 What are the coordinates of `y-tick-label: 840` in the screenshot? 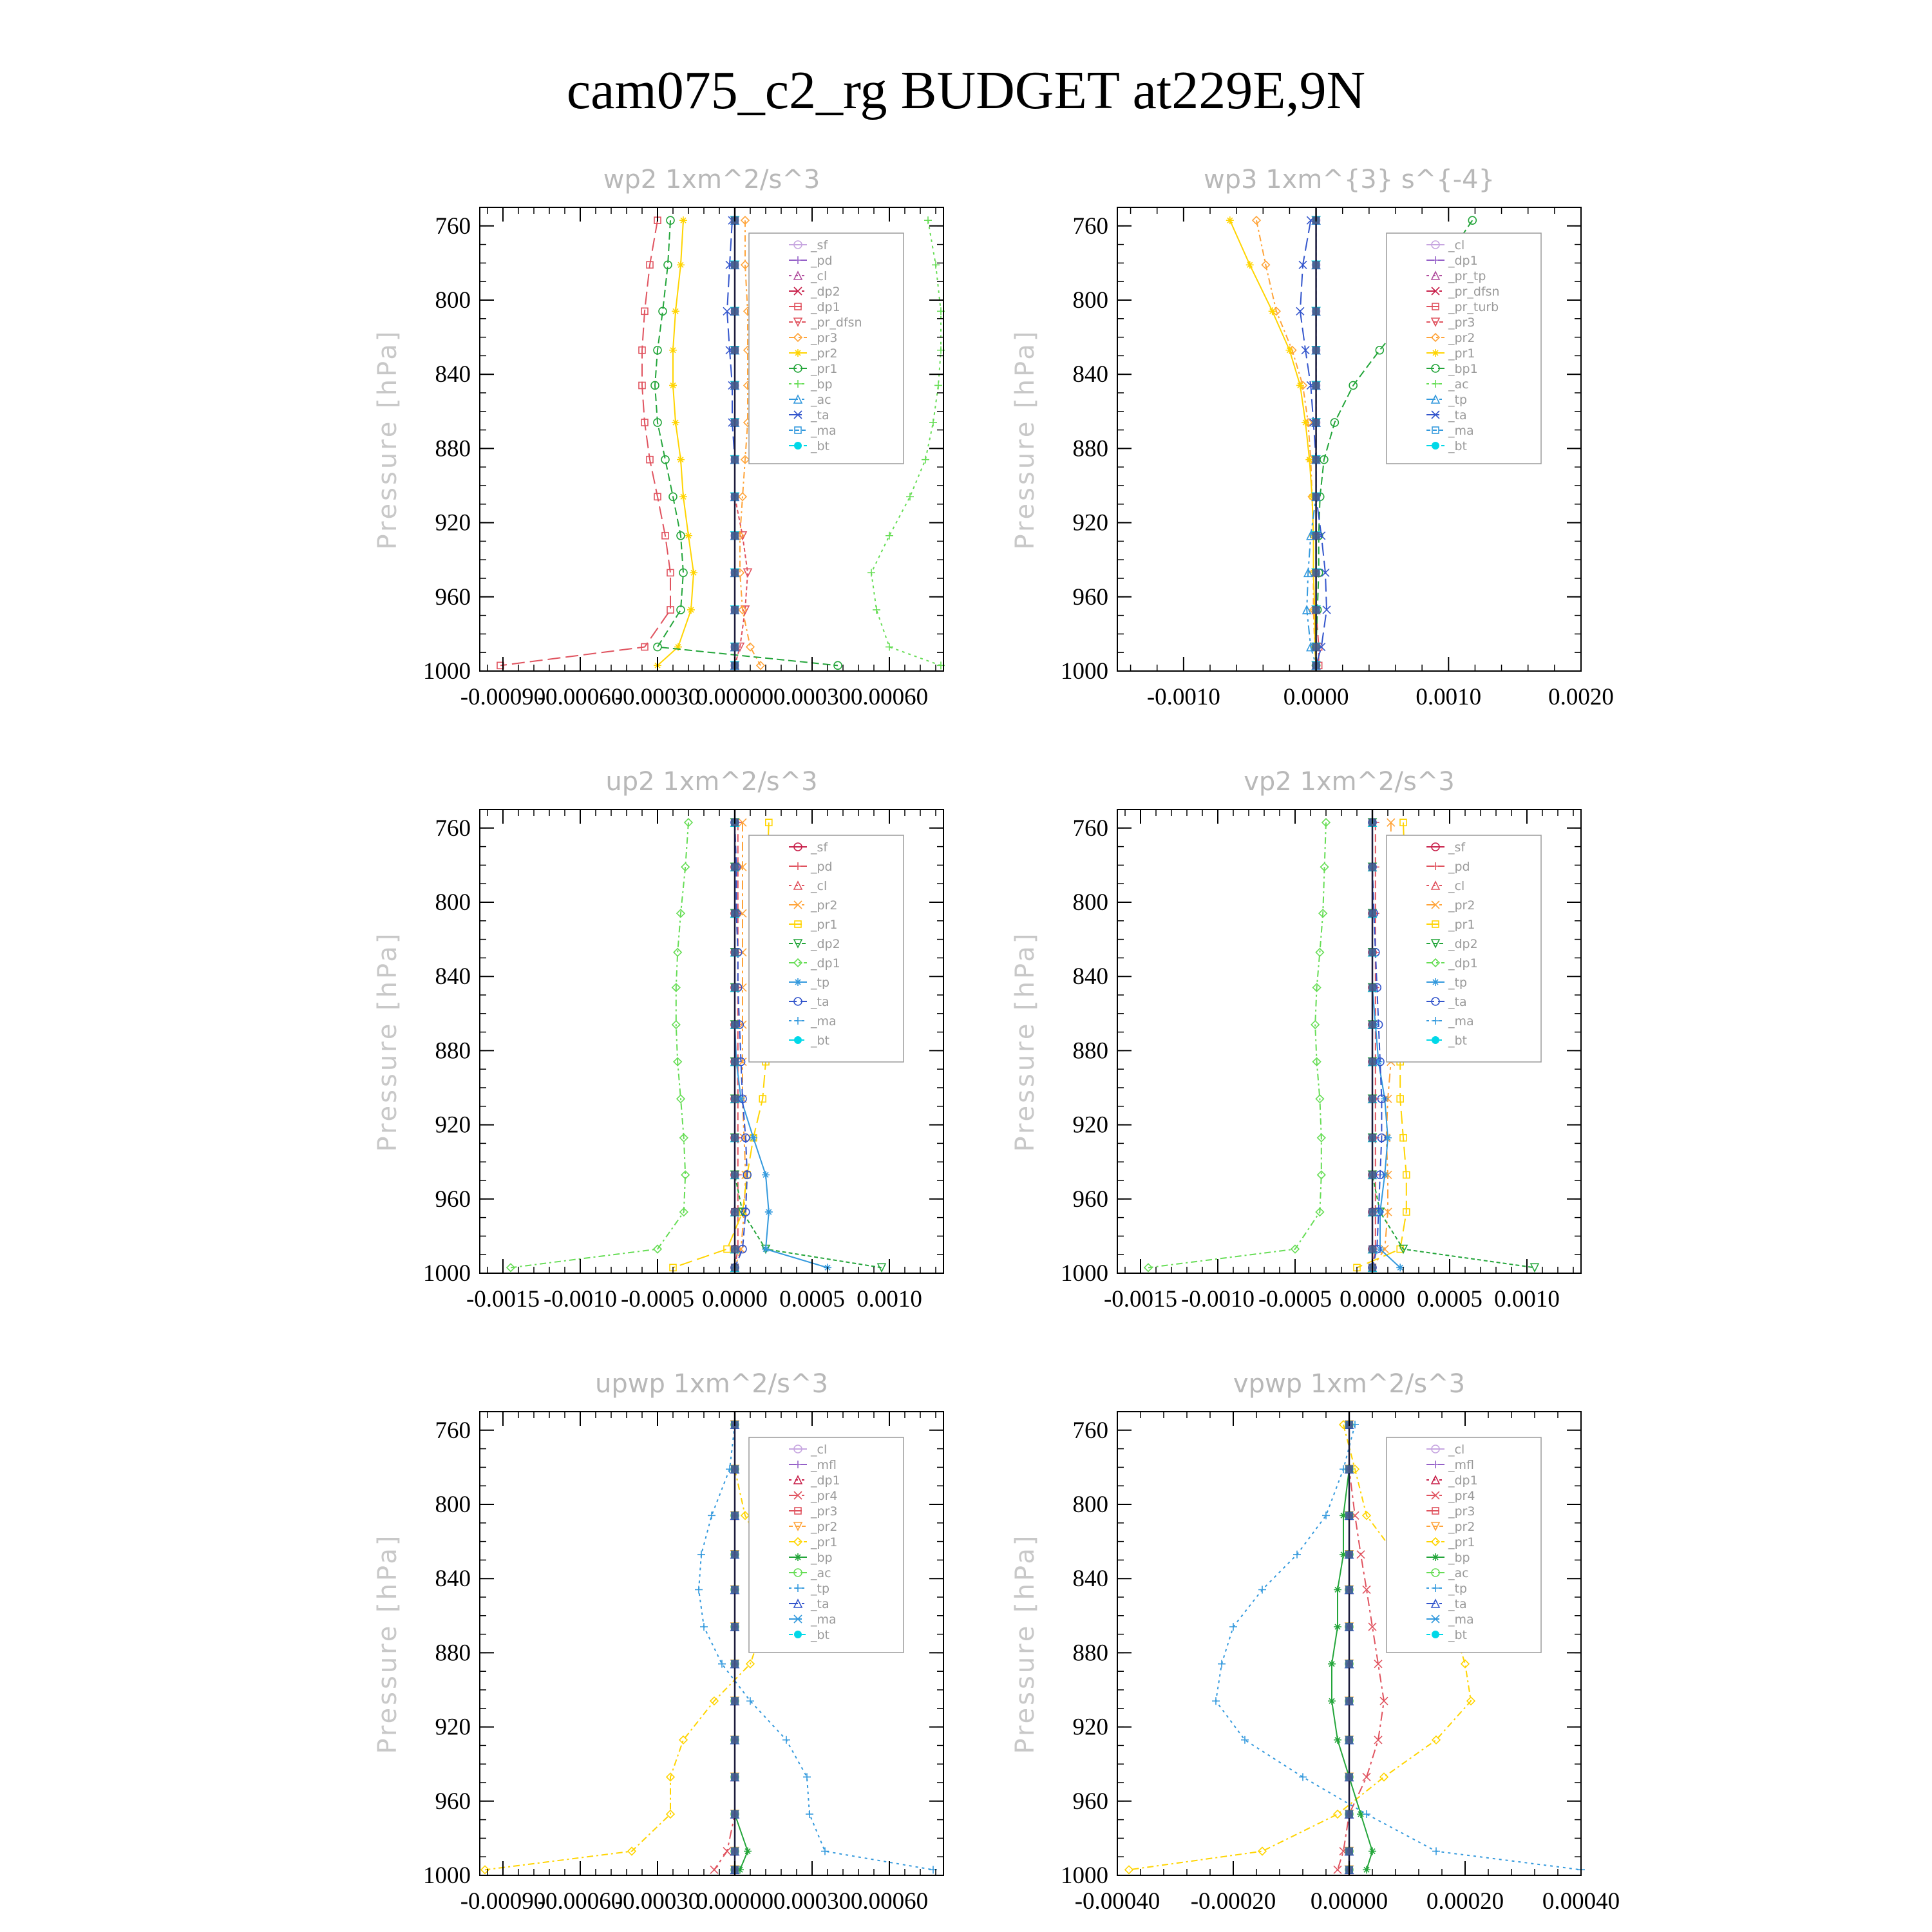 It's located at (1091, 1579).